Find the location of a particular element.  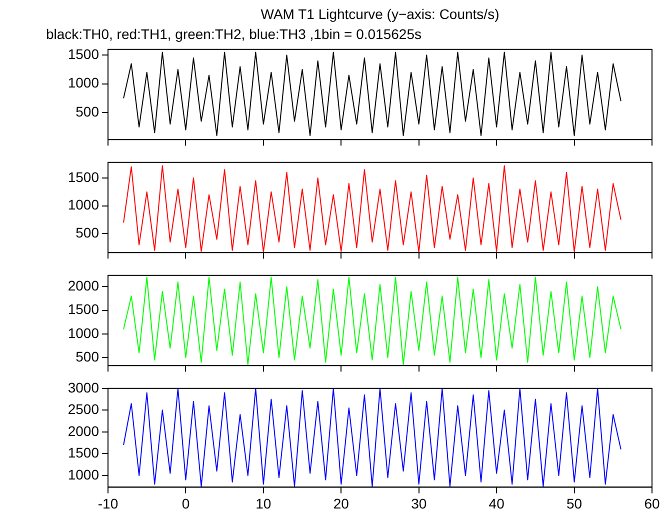

y-tick-label: 2500 is located at coordinates (84, 409).